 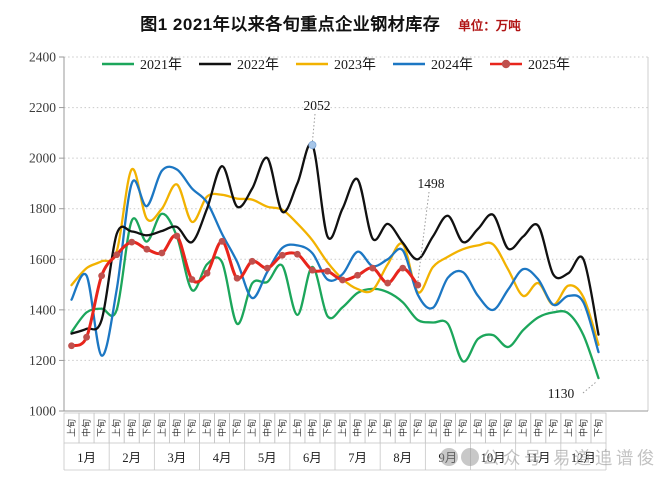 I want to click on unit-label: 单位：万吨, so click(x=489, y=26).